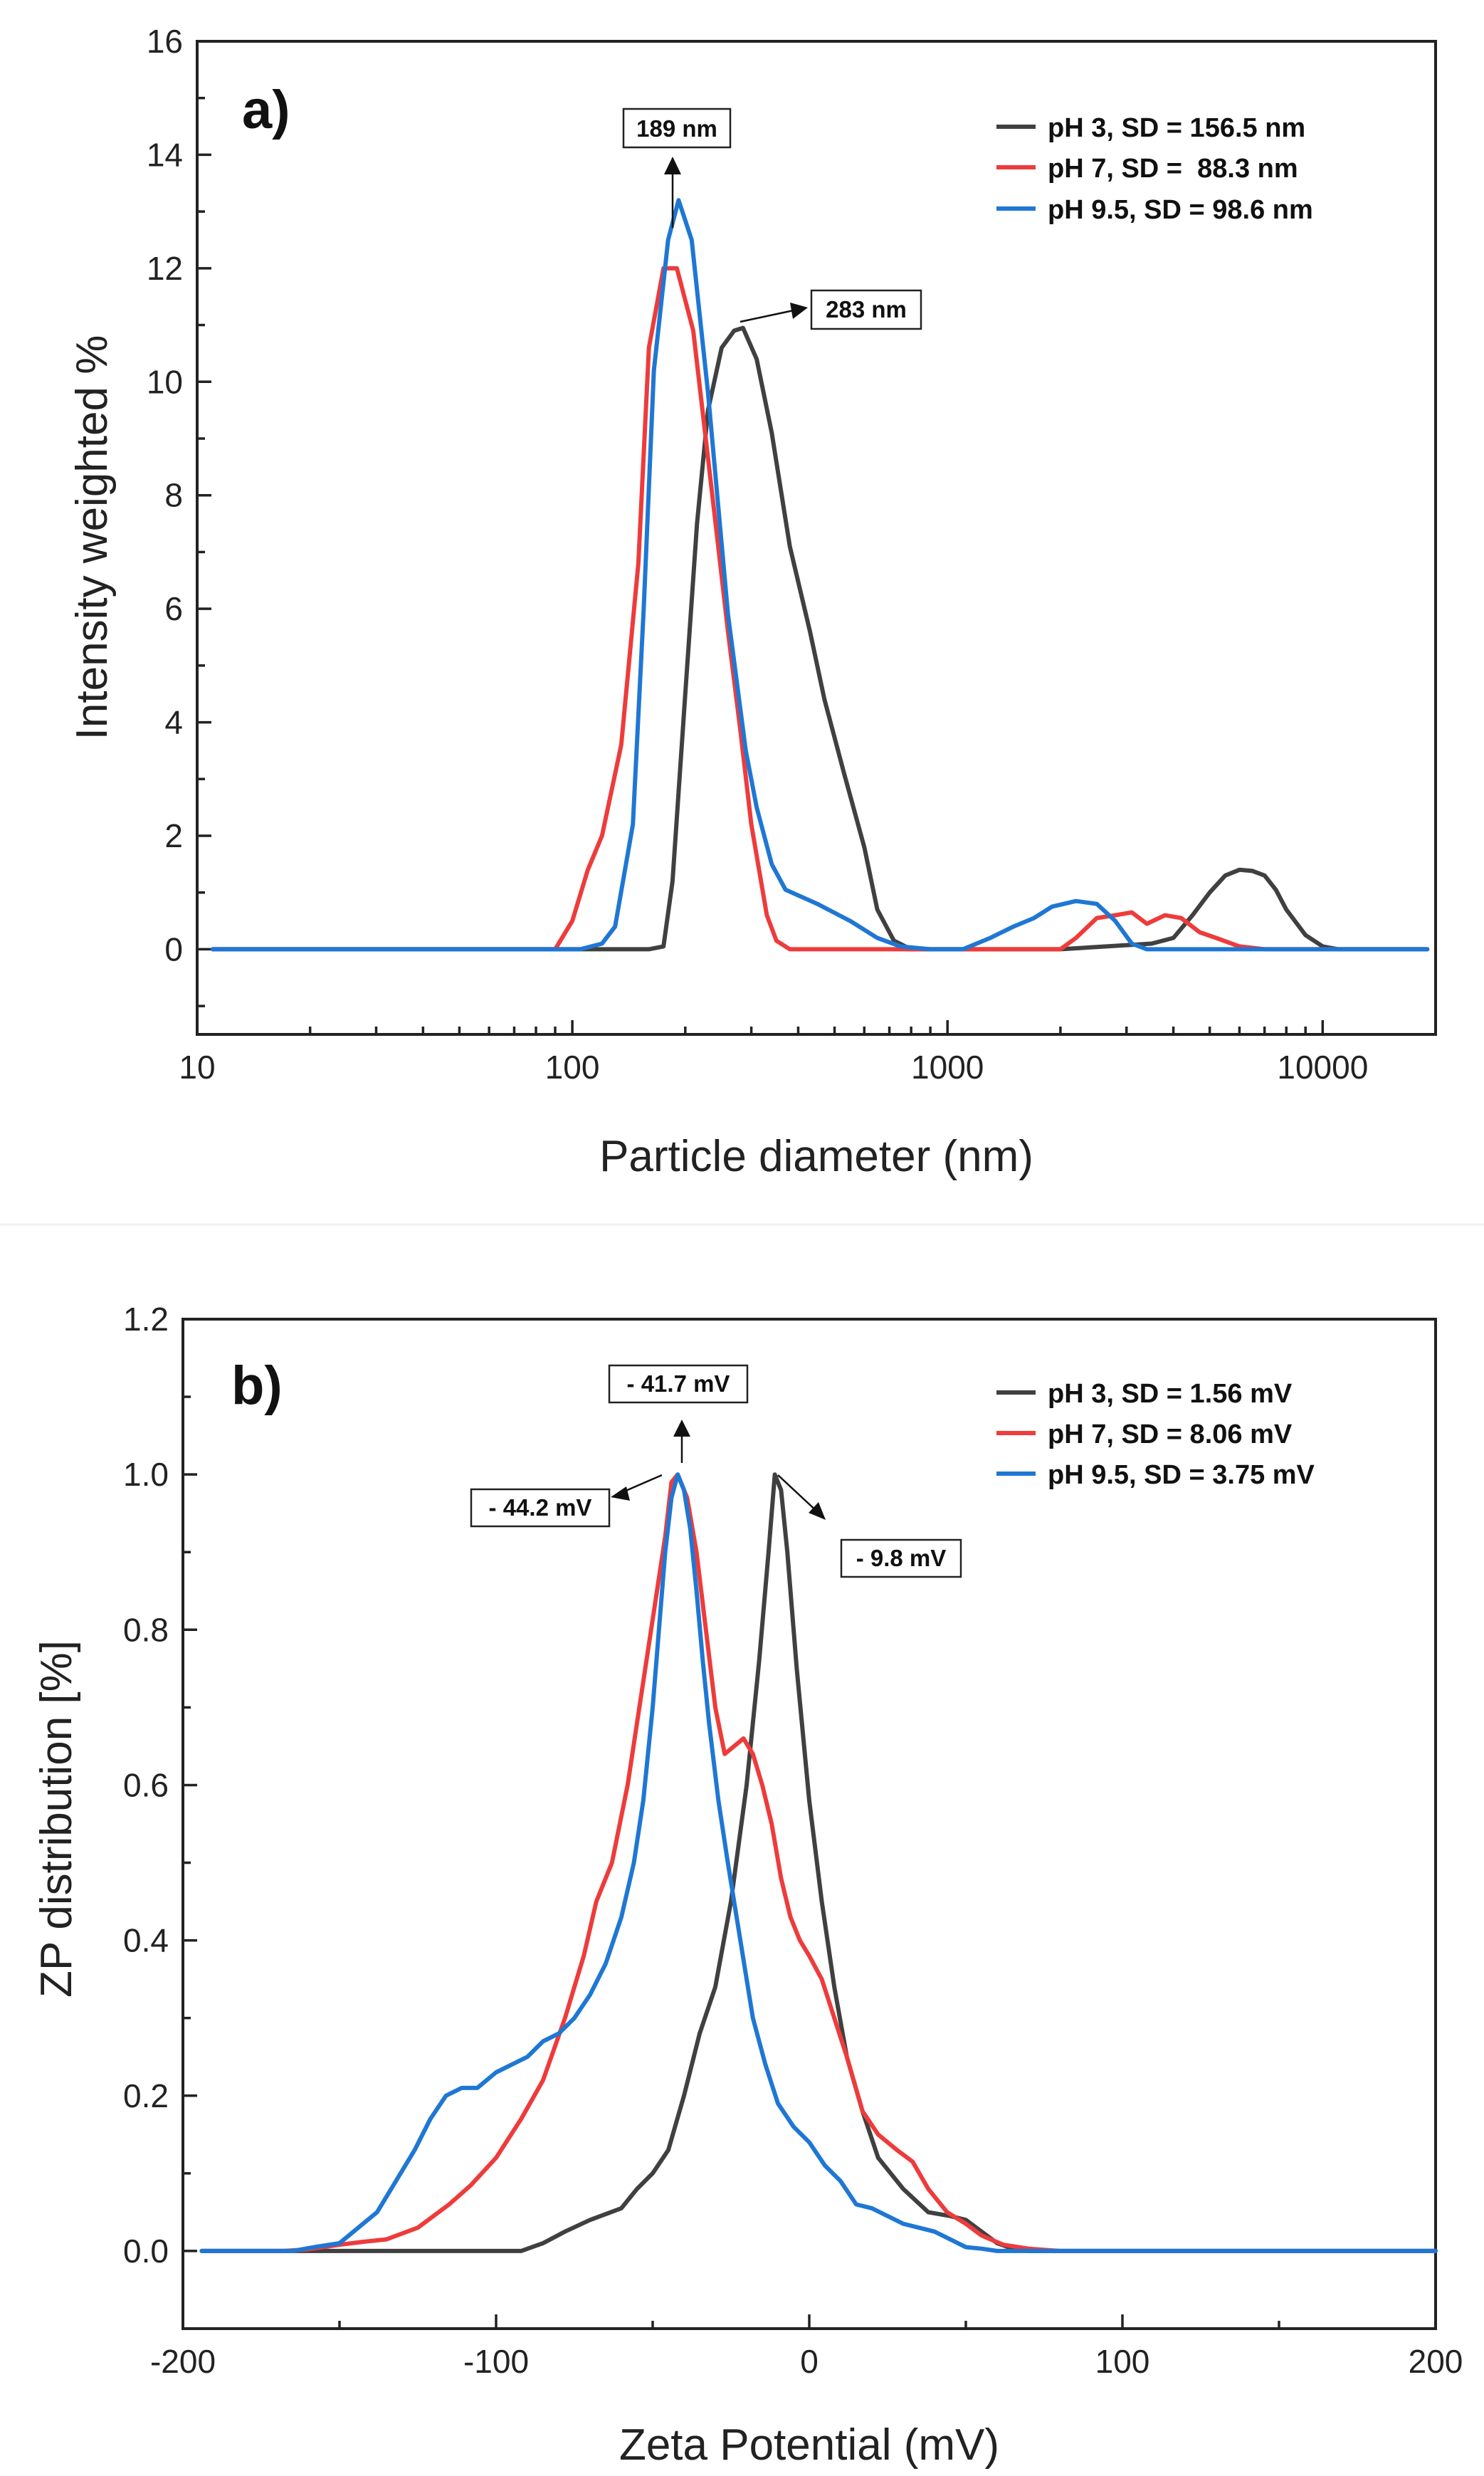 The width and height of the screenshot is (1484, 2476). What do you see at coordinates (197, 1067) in the screenshot?
I see `x-tick-label: 10` at bounding box center [197, 1067].